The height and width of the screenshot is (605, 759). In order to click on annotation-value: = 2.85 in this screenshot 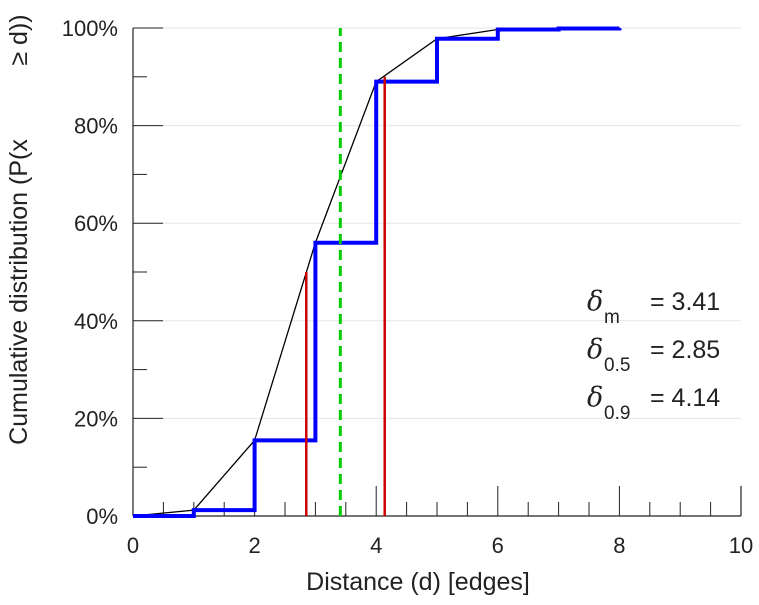, I will do `click(685, 350)`.